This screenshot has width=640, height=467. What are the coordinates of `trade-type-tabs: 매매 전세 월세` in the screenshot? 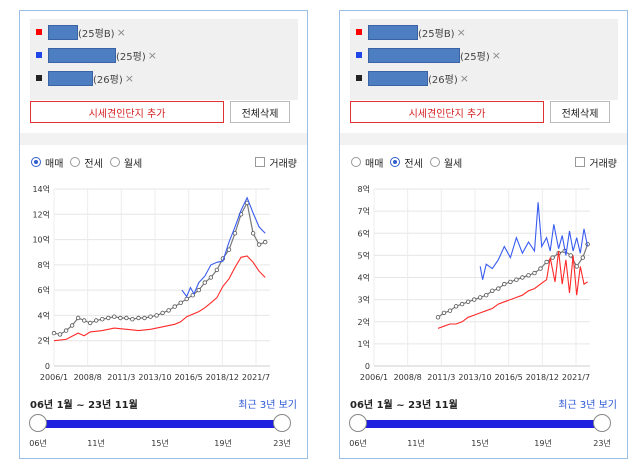 It's located at (90, 162).